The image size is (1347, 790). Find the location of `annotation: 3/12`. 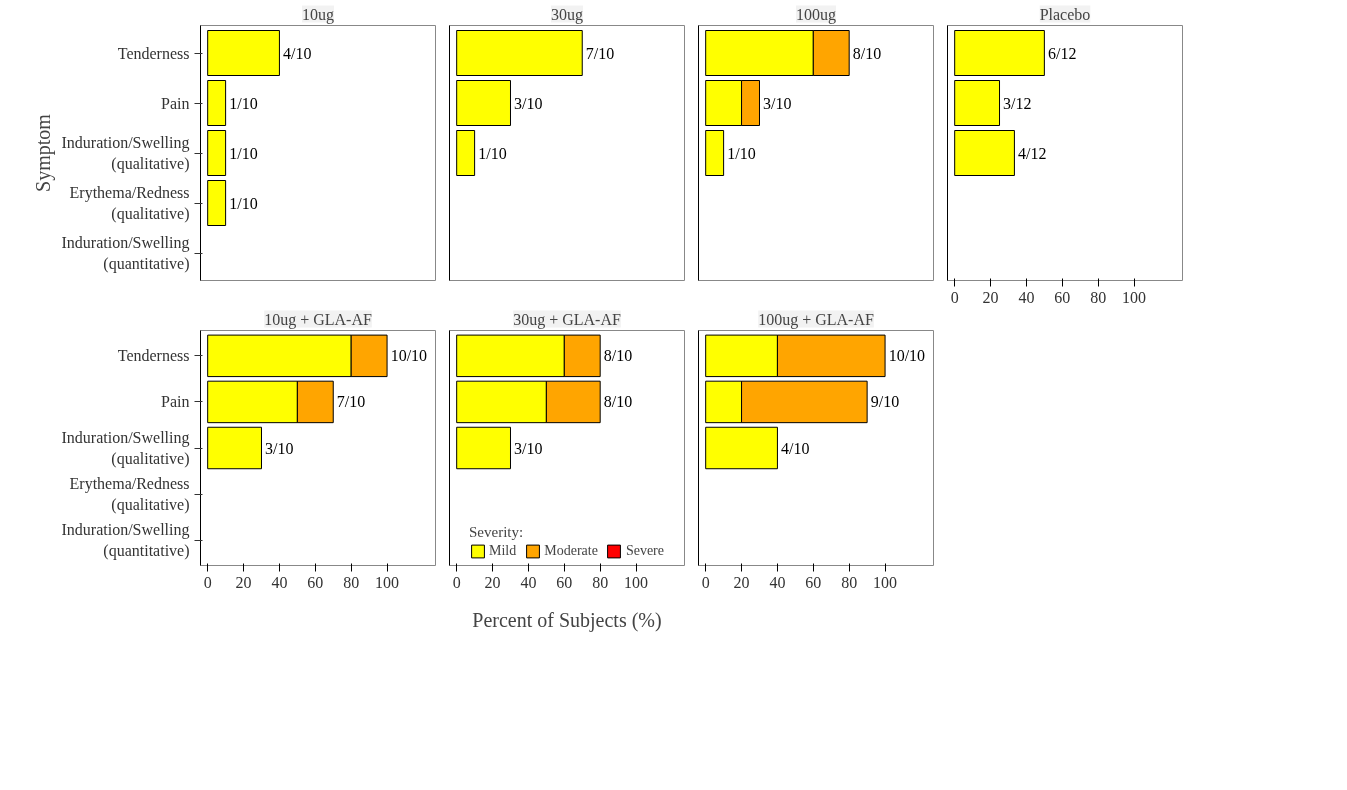

annotation: 3/12 is located at coordinates (1017, 103).